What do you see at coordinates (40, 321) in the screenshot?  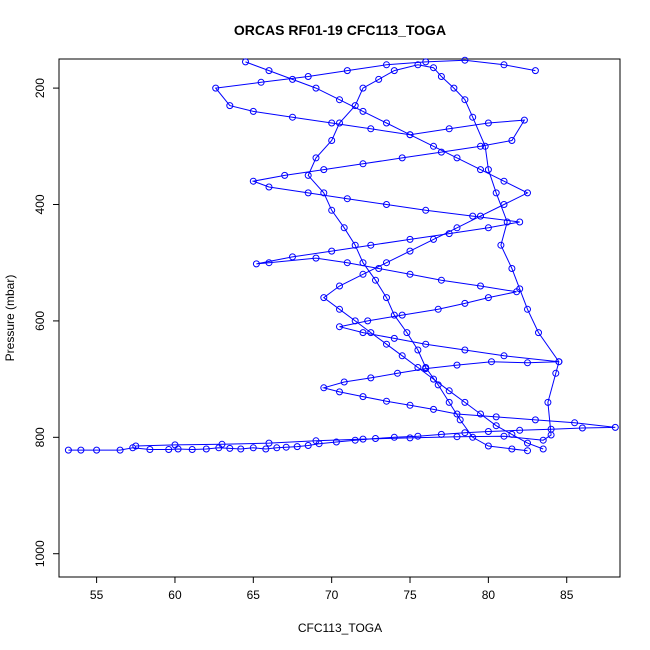 I see `y-tick-label: 600` at bounding box center [40, 321].